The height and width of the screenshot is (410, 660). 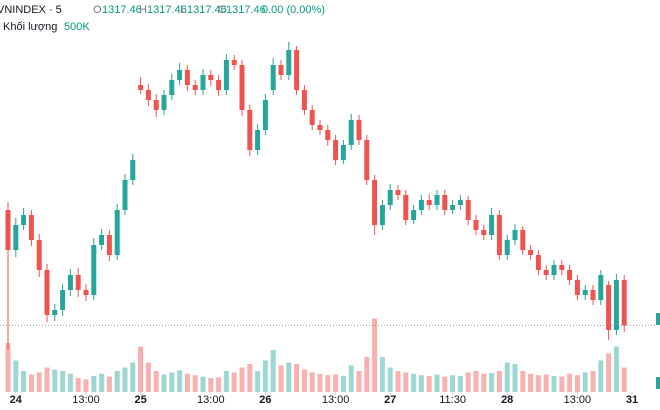 What do you see at coordinates (632, 400) in the screenshot?
I see `x-tick-label: 31` at bounding box center [632, 400].